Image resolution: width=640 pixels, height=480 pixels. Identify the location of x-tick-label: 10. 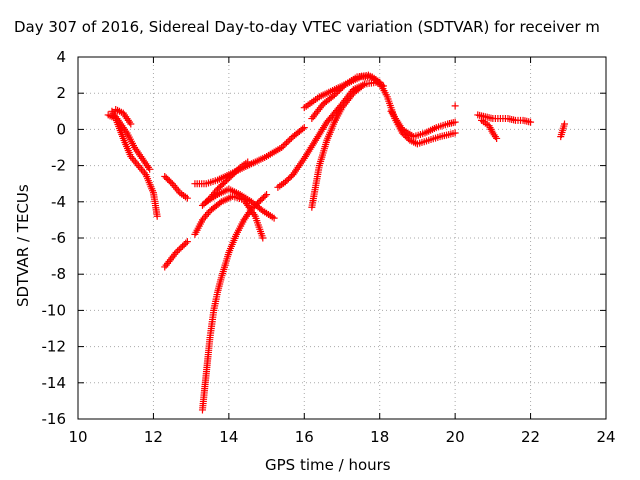
(77, 437).